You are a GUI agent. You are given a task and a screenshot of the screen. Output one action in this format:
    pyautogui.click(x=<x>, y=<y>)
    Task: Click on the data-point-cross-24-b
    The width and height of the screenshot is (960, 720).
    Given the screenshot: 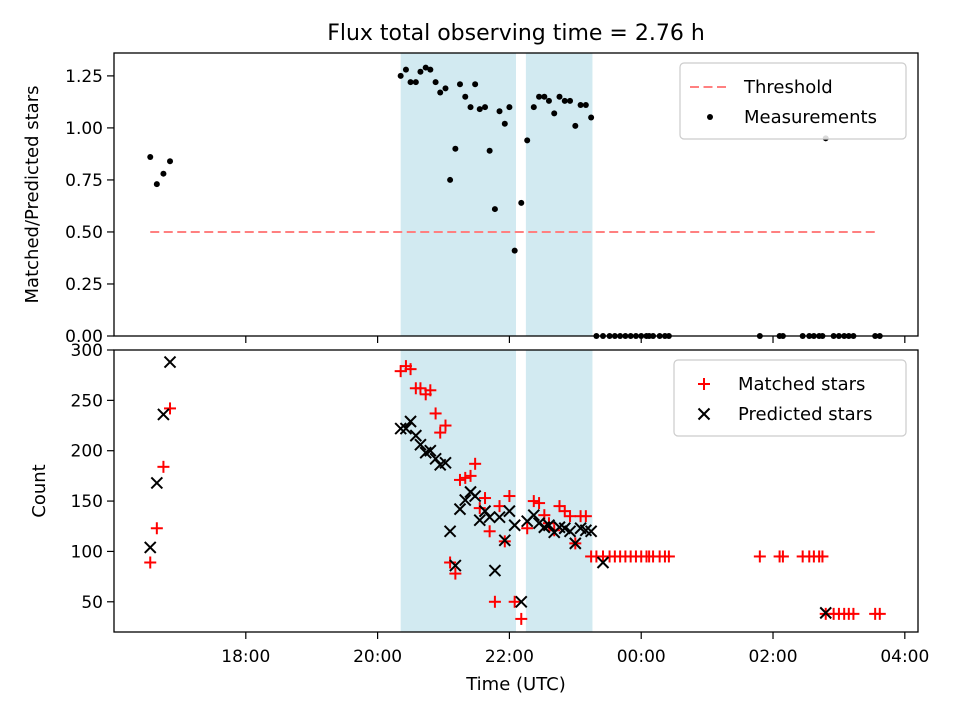 What is the action you would take?
    pyautogui.click(x=499, y=517)
    